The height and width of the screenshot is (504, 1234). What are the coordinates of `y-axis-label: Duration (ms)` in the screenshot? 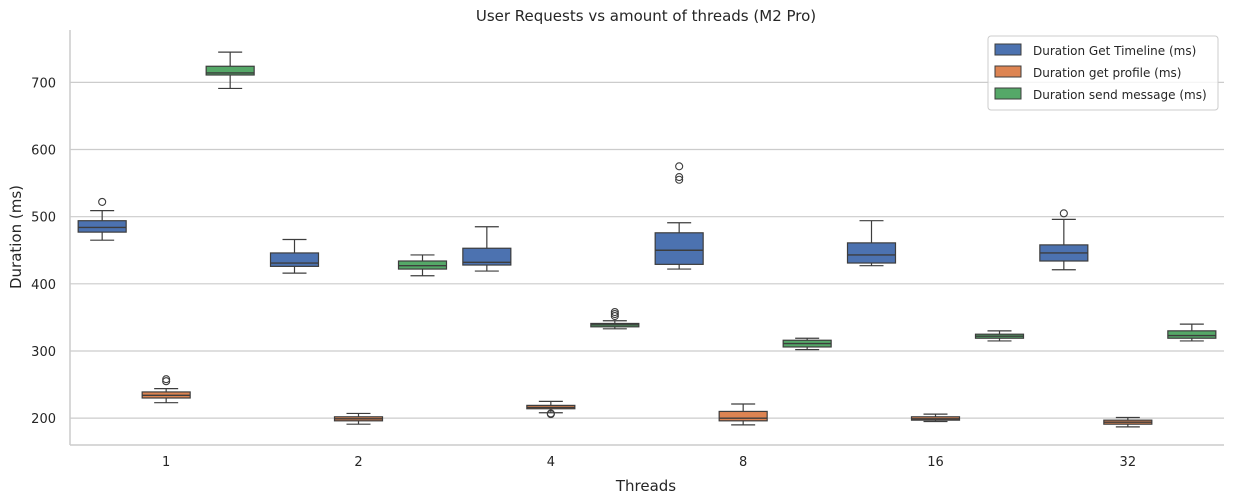 It's located at (16, 237).